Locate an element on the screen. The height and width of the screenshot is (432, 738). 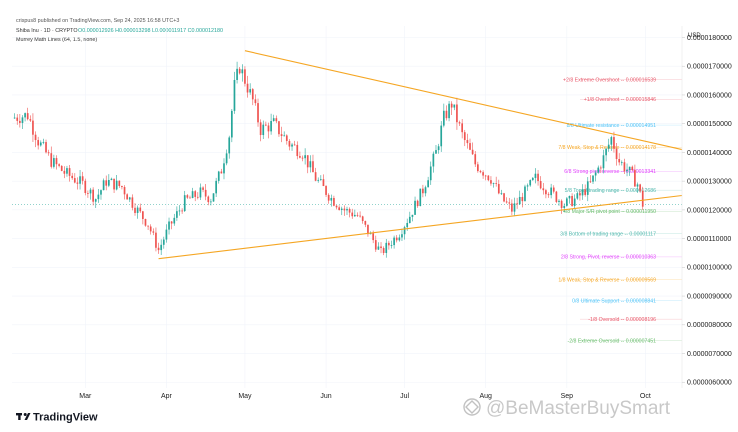
symbol-label: Shiba Inu · 1D · CRYPTO is located at coordinates (47, 31).